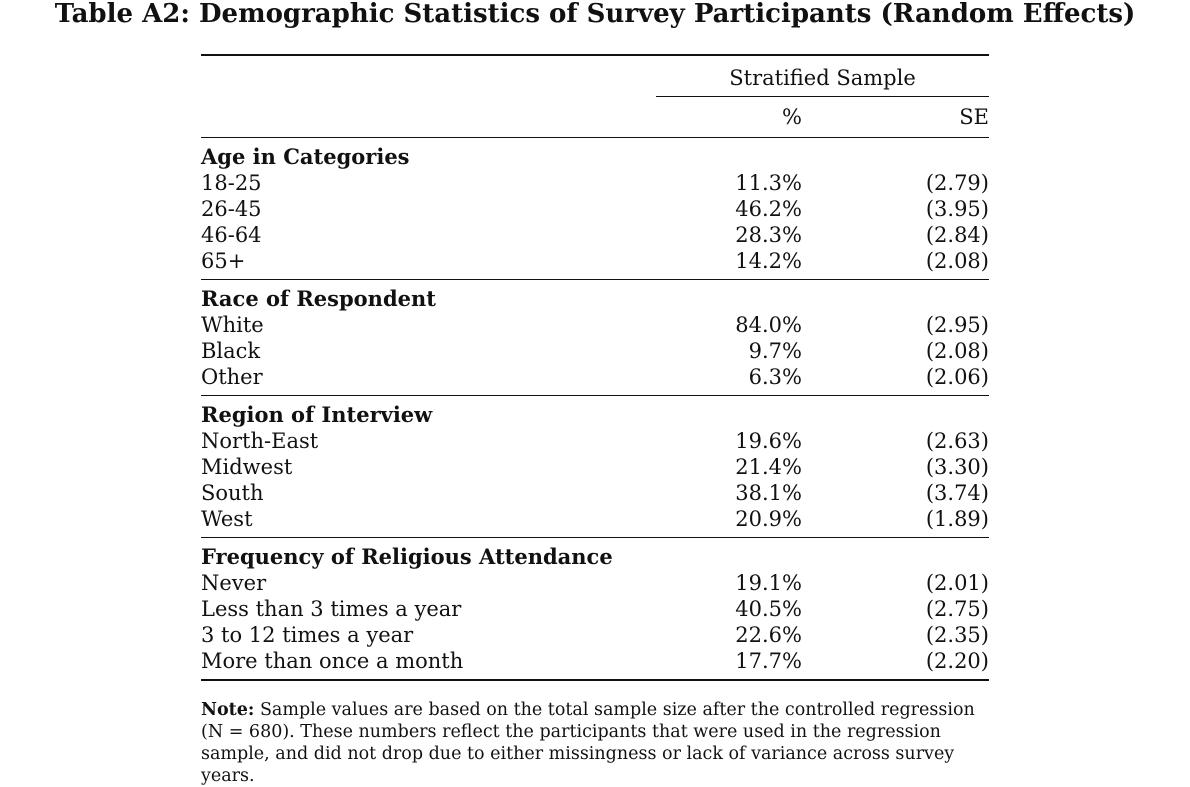  Describe the element at coordinates (957, 377) in the screenshot. I see `row-se: (2.06)` at that location.